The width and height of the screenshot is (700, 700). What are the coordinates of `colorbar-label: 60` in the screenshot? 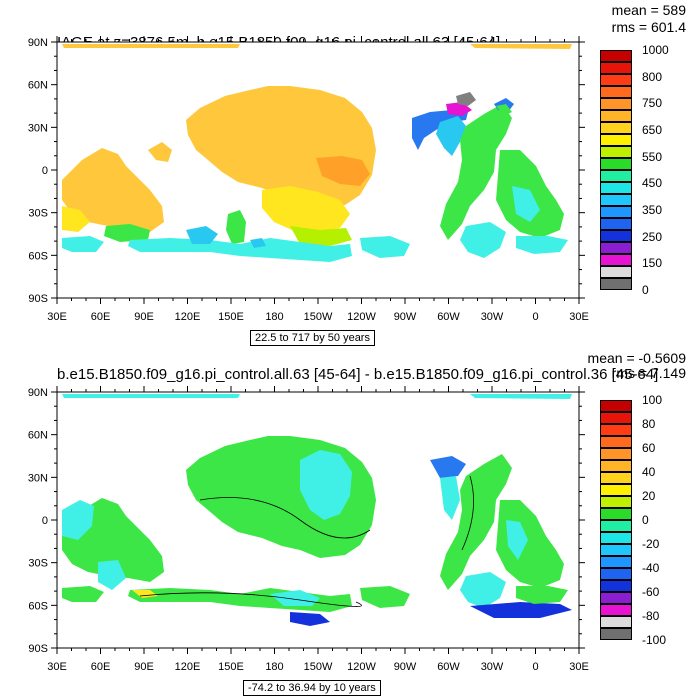 It's located at (649, 448).